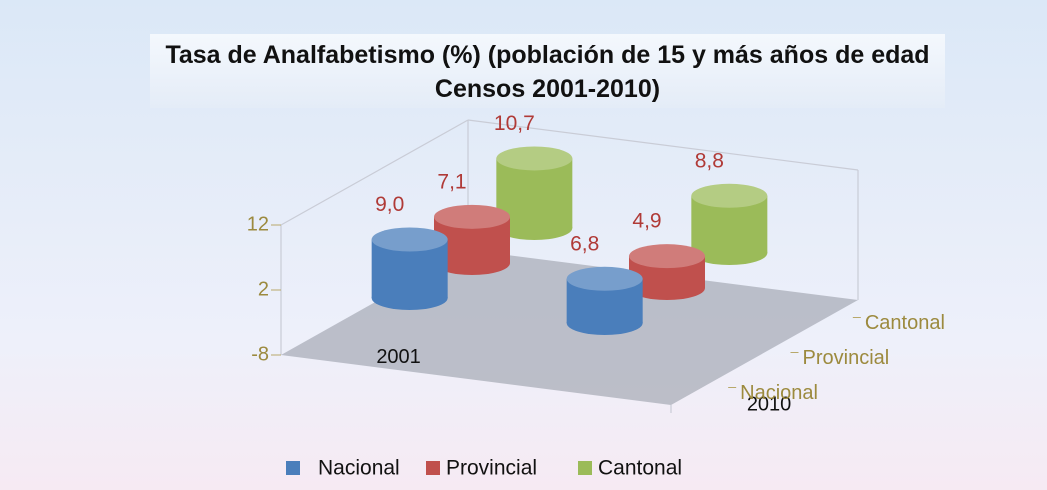 The image size is (1047, 490). Describe the element at coordinates (846, 358) in the screenshot. I see `depth-label: Provincial` at that location.